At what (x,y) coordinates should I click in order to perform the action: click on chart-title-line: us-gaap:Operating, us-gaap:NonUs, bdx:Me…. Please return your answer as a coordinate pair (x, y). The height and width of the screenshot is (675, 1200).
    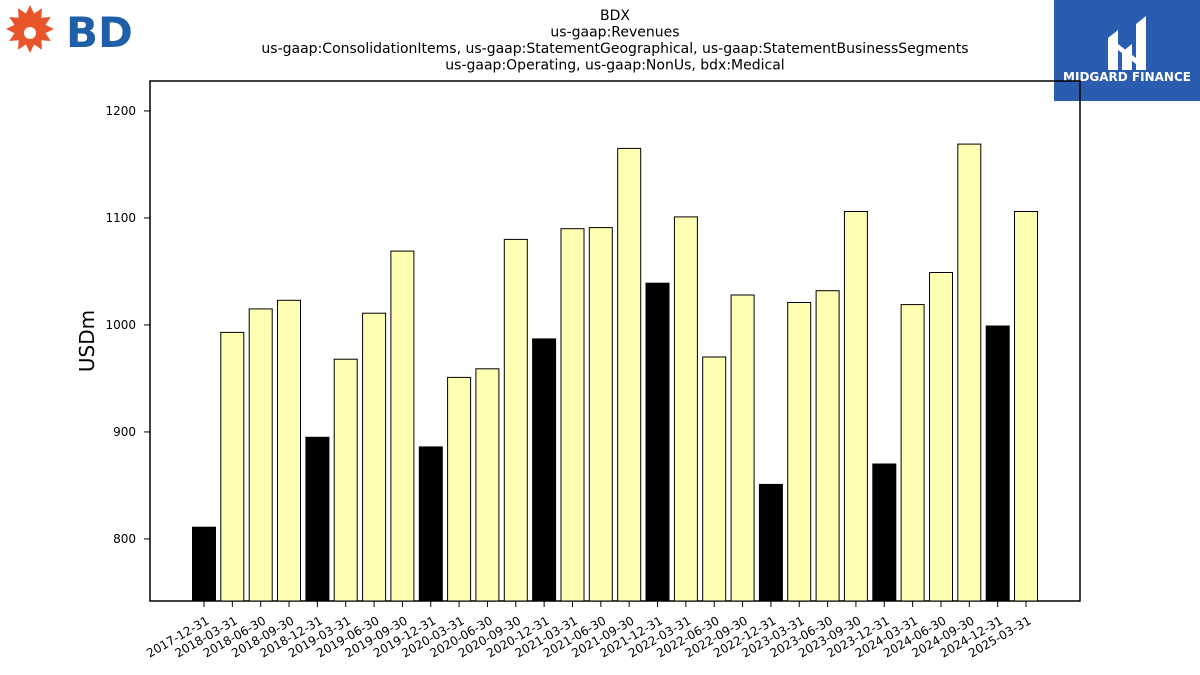
    Looking at the image, I should click on (614, 66).